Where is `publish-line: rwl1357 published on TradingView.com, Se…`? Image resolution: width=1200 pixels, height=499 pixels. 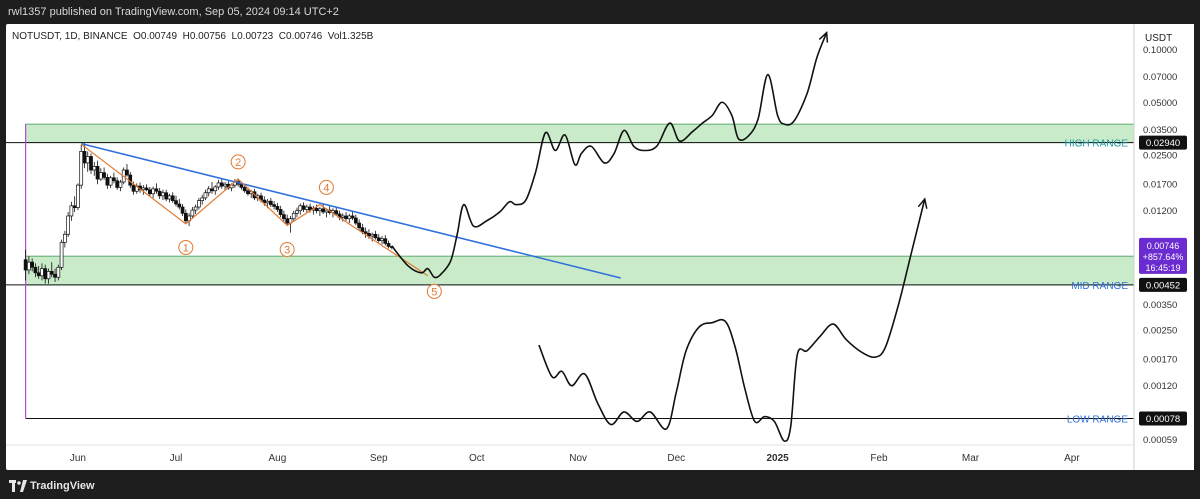
publish-line: rwl1357 published on TradingView.com, Se… is located at coordinates (173, 12).